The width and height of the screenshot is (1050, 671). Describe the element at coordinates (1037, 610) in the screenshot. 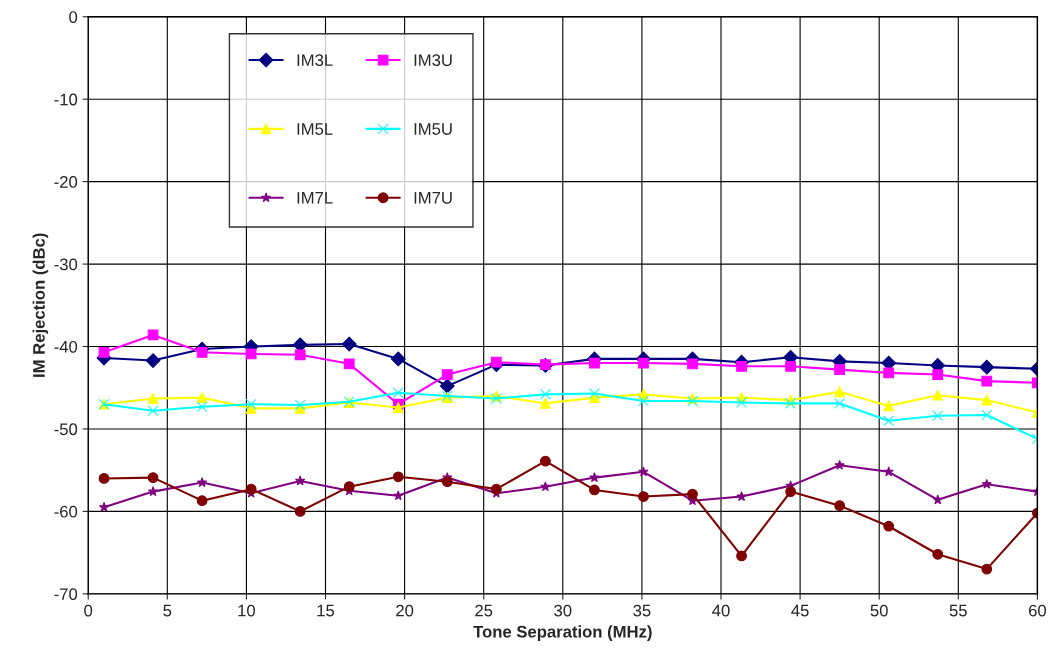

I see `x-tick-label: 60` at that location.